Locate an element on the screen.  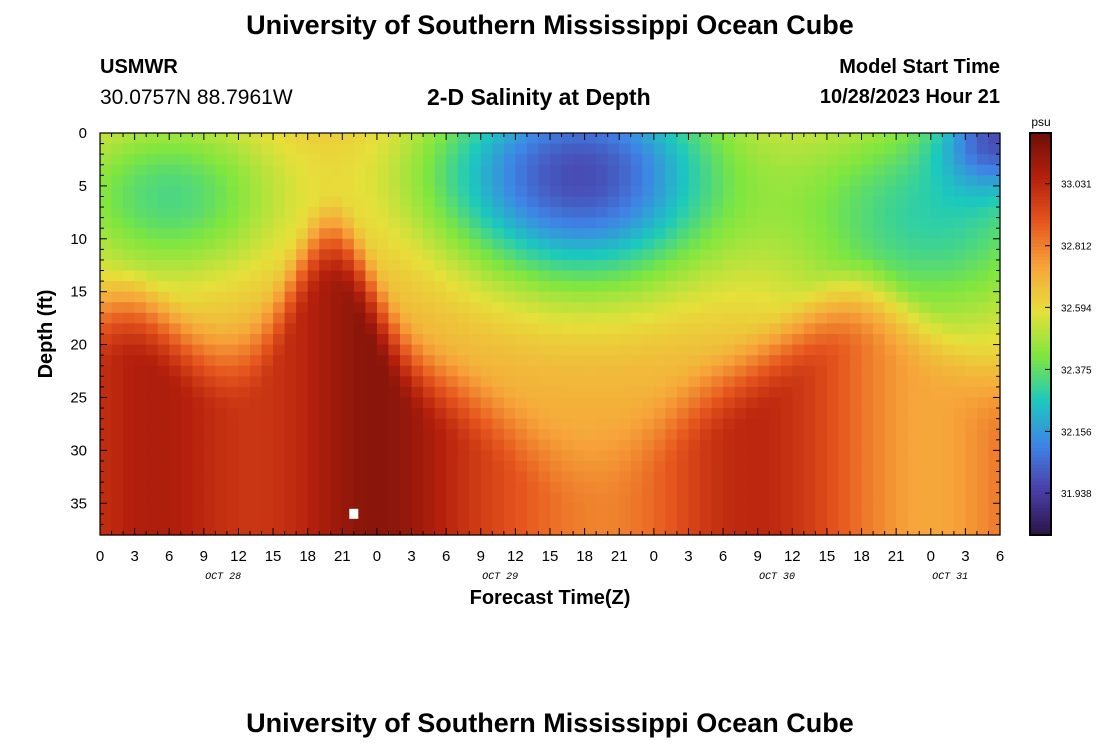
date-label: OCT 30 is located at coordinates (777, 577).